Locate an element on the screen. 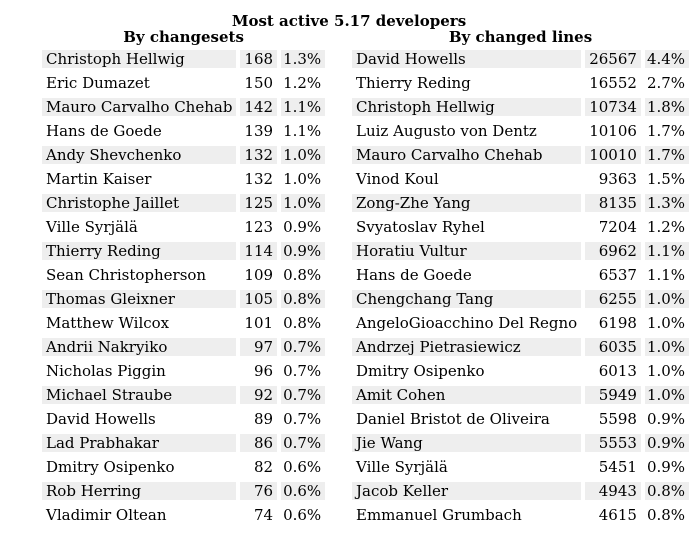 This screenshot has height=547, width=698. developer-name: Lad Prabhakar is located at coordinates (139, 443).